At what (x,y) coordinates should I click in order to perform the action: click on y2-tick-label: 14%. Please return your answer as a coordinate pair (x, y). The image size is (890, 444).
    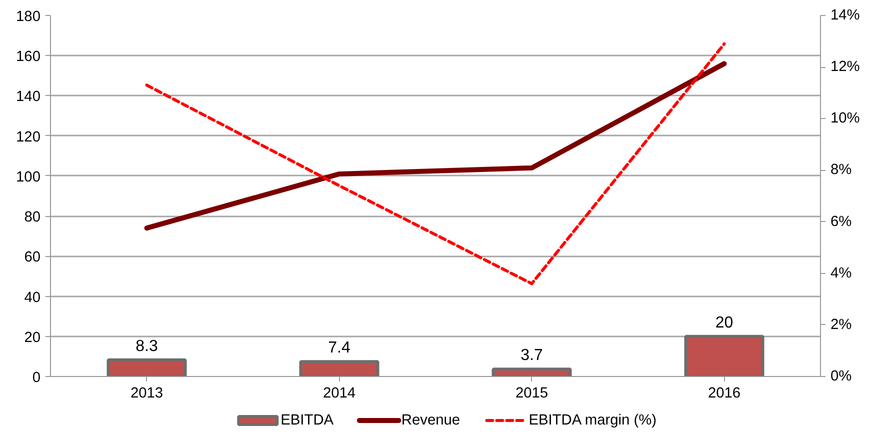
    Looking at the image, I should click on (845, 16).